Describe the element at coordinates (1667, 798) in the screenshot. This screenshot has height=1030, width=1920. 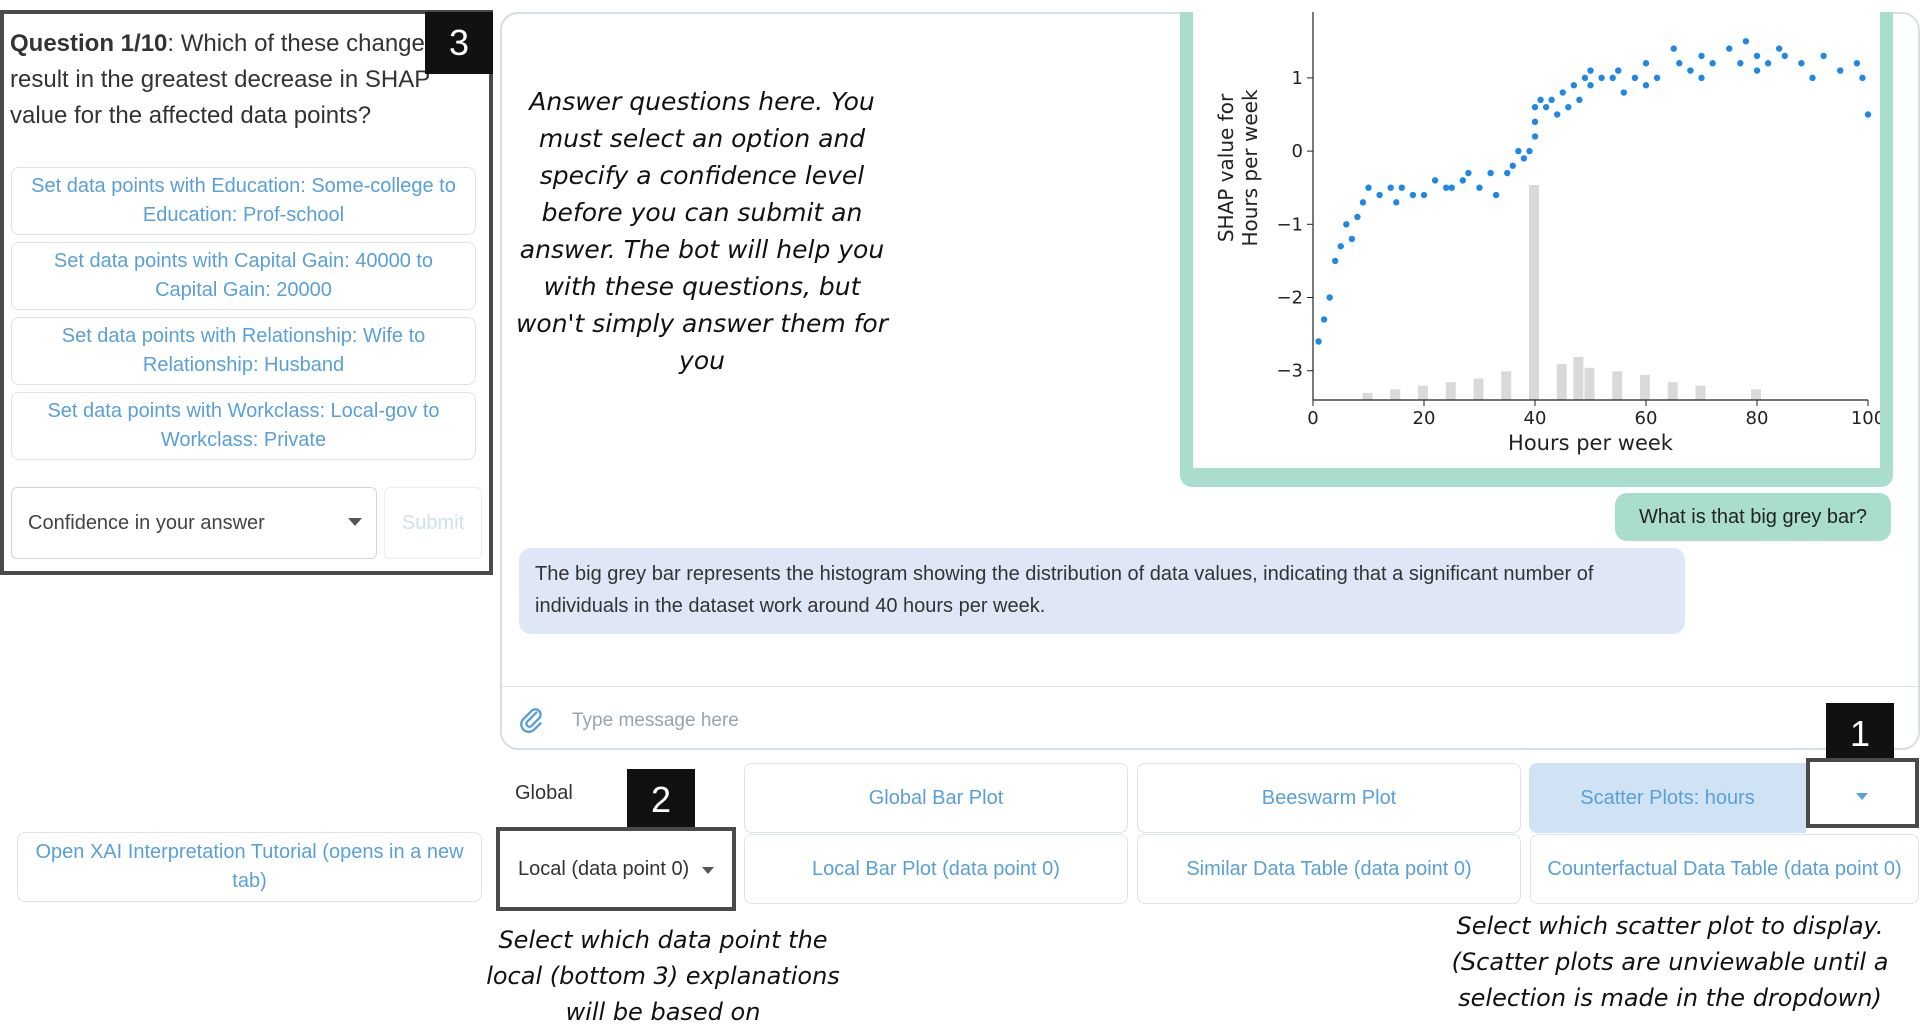
I see `scatter-plots-button: Scatter Plots: hours` at that location.